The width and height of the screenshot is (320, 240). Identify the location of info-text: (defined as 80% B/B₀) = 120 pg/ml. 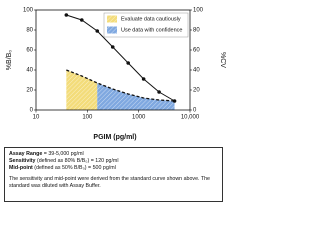
(77, 161).